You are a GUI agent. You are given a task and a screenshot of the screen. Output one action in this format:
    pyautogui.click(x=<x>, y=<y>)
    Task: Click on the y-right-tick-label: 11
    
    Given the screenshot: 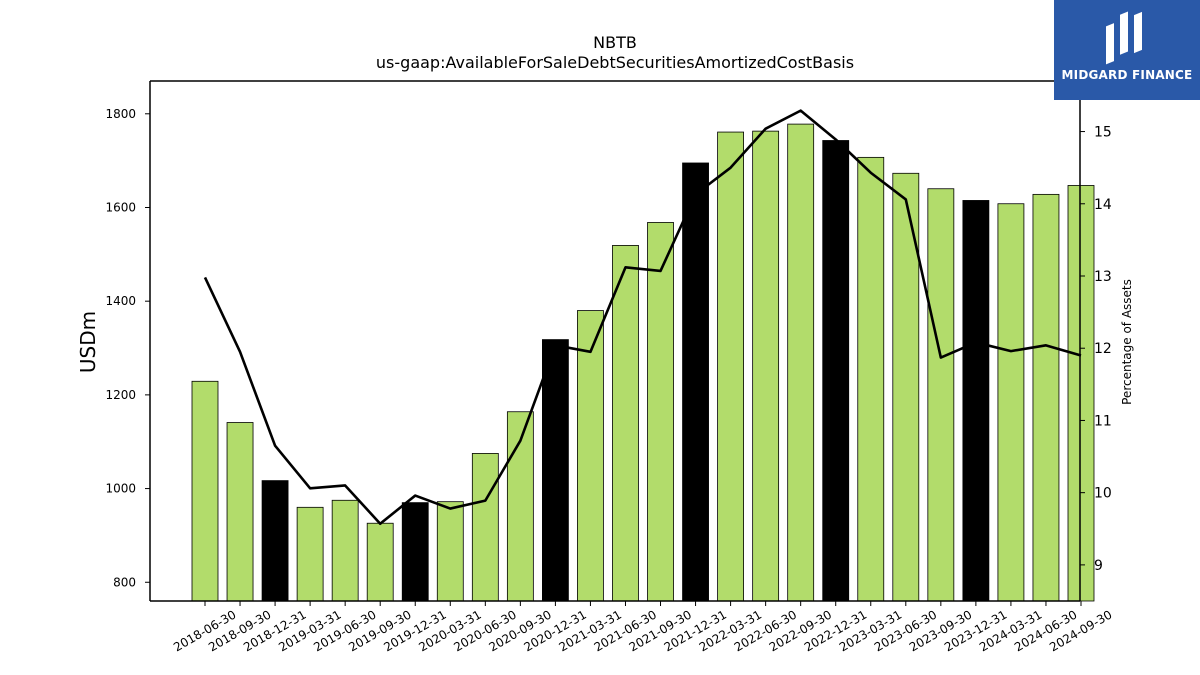 What is the action you would take?
    pyautogui.click(x=1103, y=421)
    